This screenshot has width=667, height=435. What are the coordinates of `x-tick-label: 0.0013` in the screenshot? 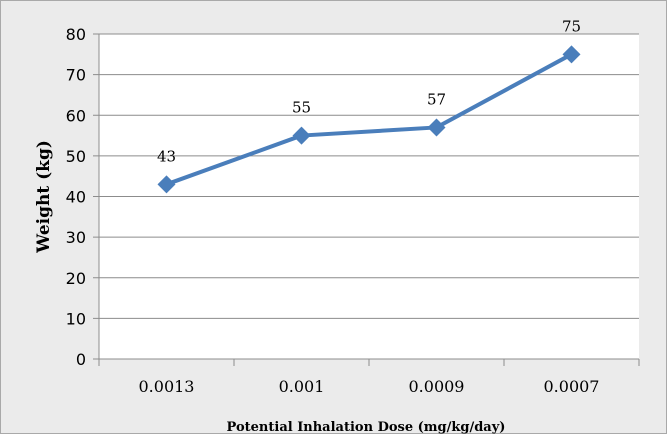 It's located at (167, 386).